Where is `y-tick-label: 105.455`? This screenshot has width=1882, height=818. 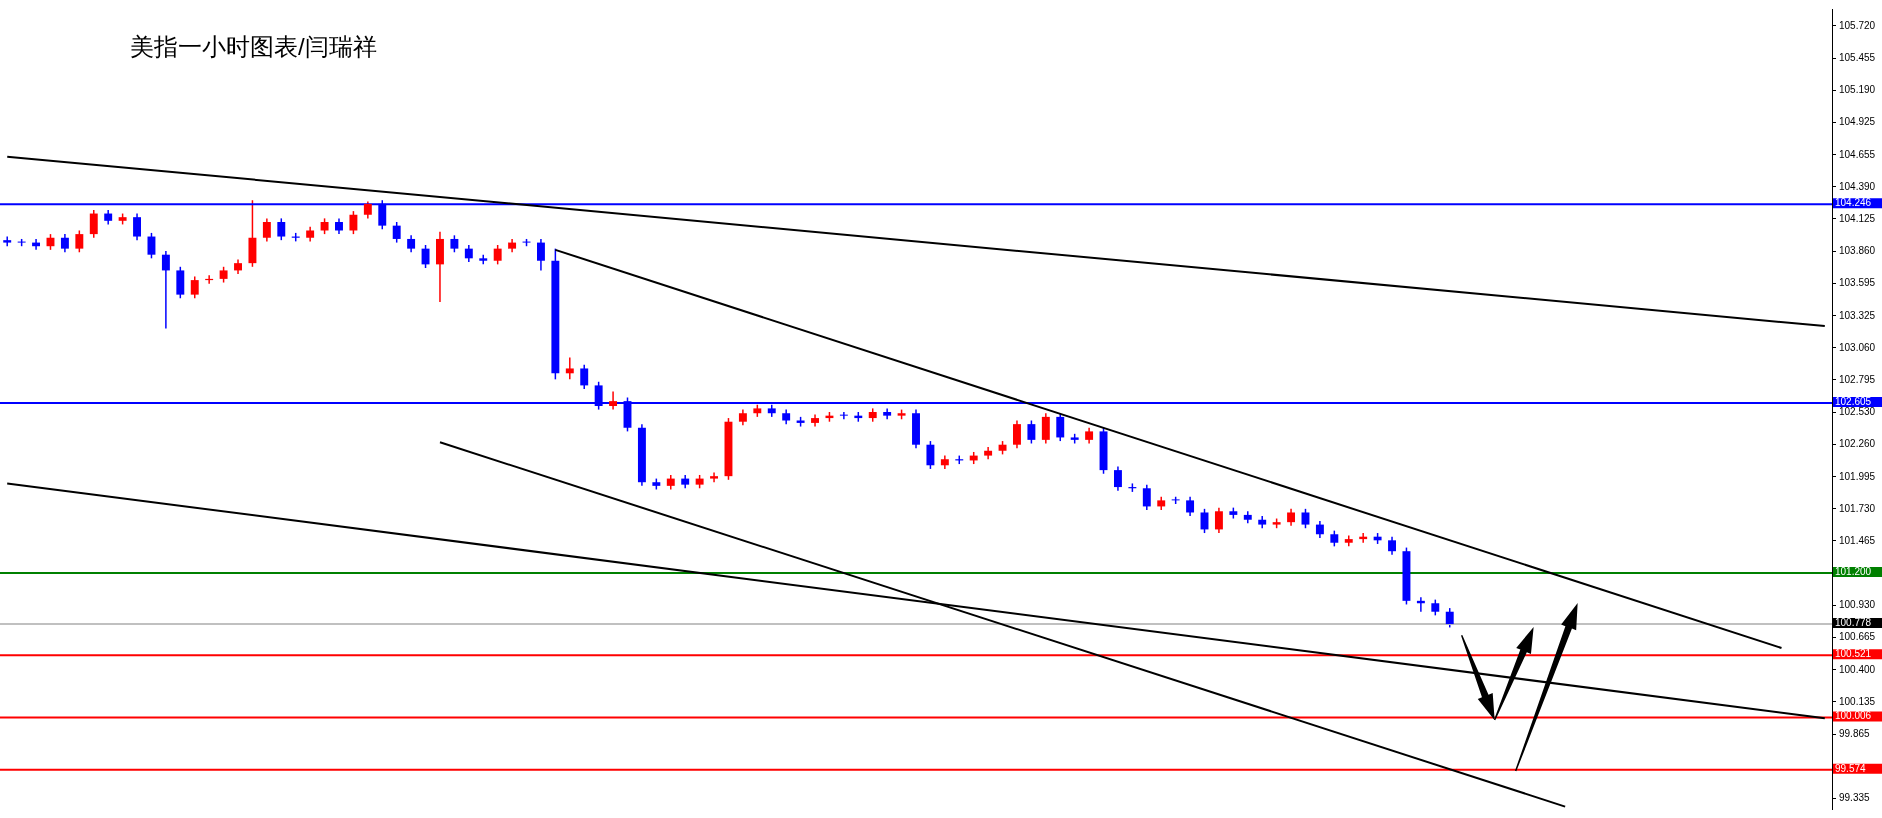
y-tick-label: 105.455 is located at coordinates (1857, 57).